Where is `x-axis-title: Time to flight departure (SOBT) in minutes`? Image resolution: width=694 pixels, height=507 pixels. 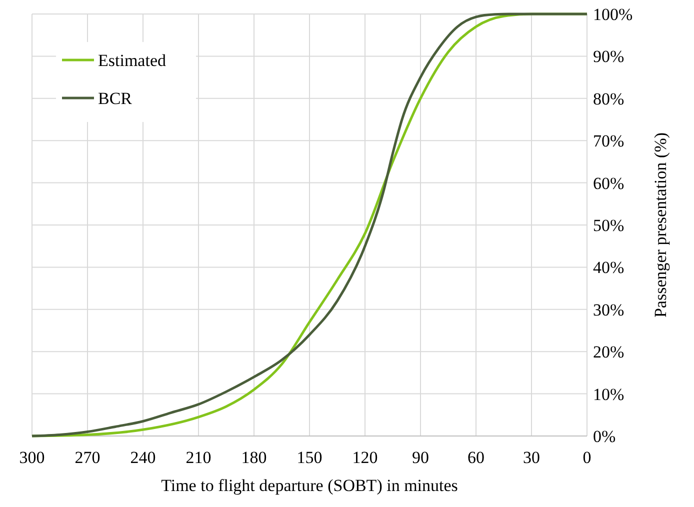 x-axis-title: Time to flight departure (SOBT) in minutes is located at coordinates (309, 485).